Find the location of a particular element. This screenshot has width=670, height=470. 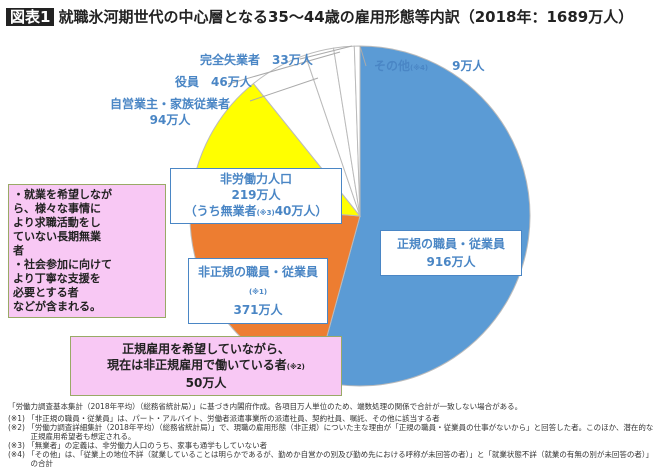

callout-line: ・社会参加に向けて is located at coordinates (62, 264).